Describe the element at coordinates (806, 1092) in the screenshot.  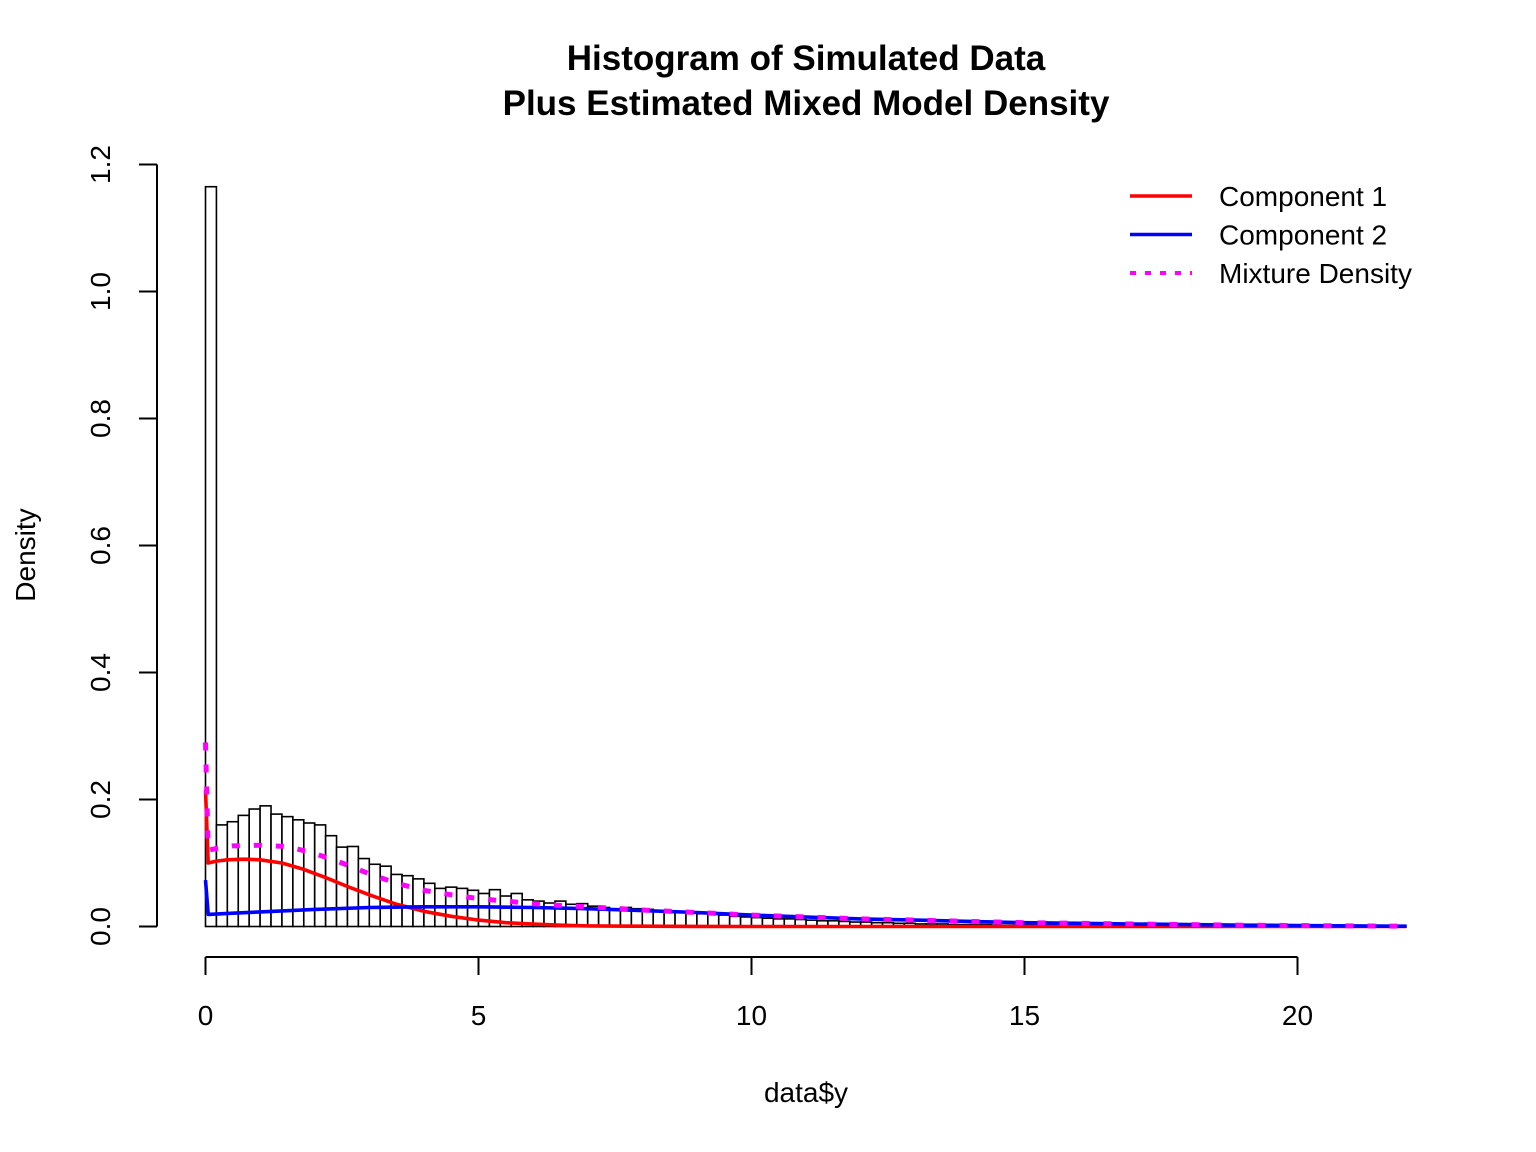
I see `x-axis-title: data$y` at that location.